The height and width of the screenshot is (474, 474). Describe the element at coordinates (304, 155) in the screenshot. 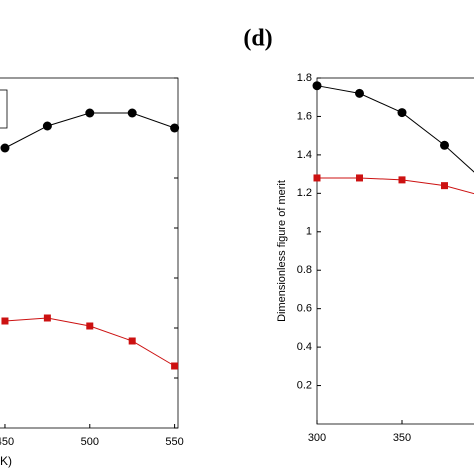

I see `y-tick-label: 1.4` at that location.